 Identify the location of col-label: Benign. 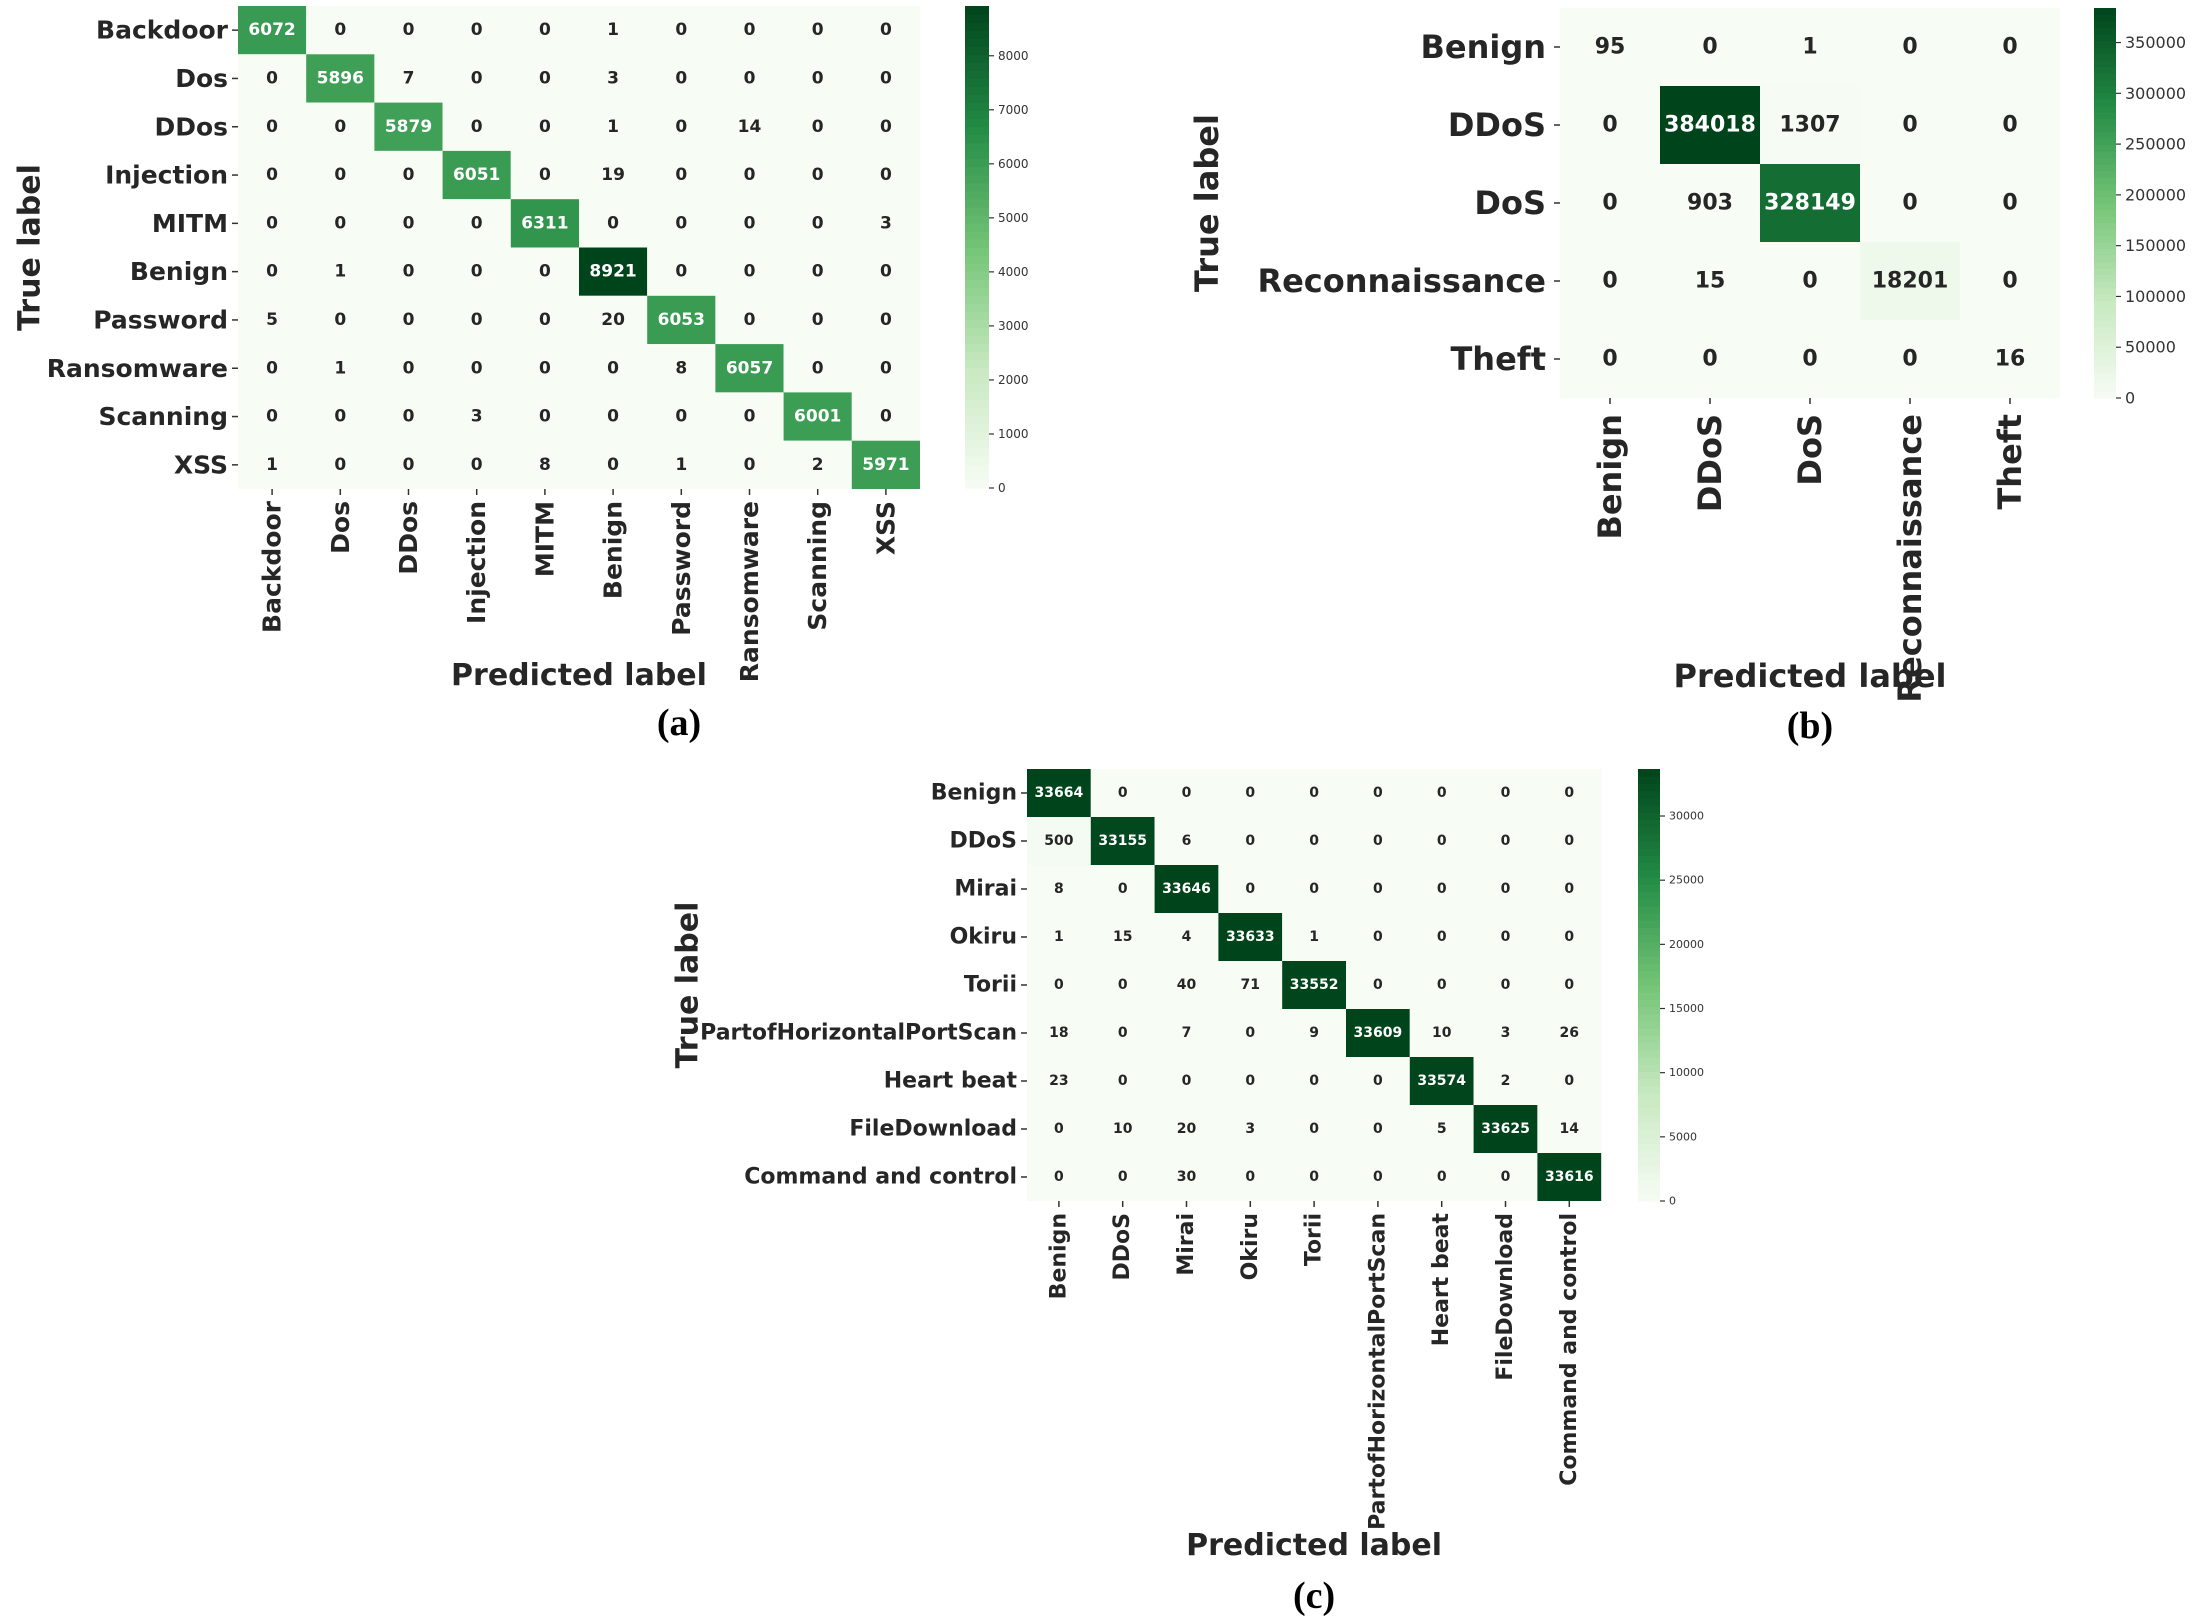
(1058, 1256).